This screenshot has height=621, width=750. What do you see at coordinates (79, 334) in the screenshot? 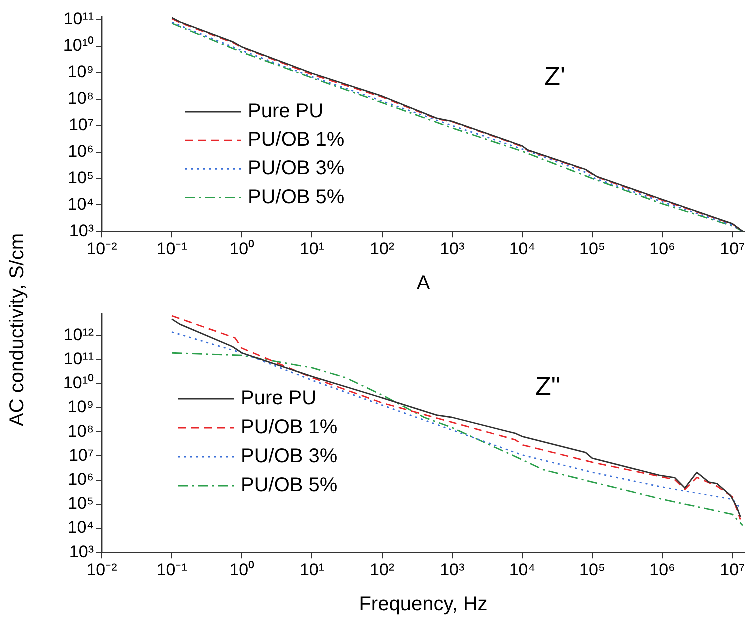
I see `y-tick-label: 10¹²` at bounding box center [79, 334].